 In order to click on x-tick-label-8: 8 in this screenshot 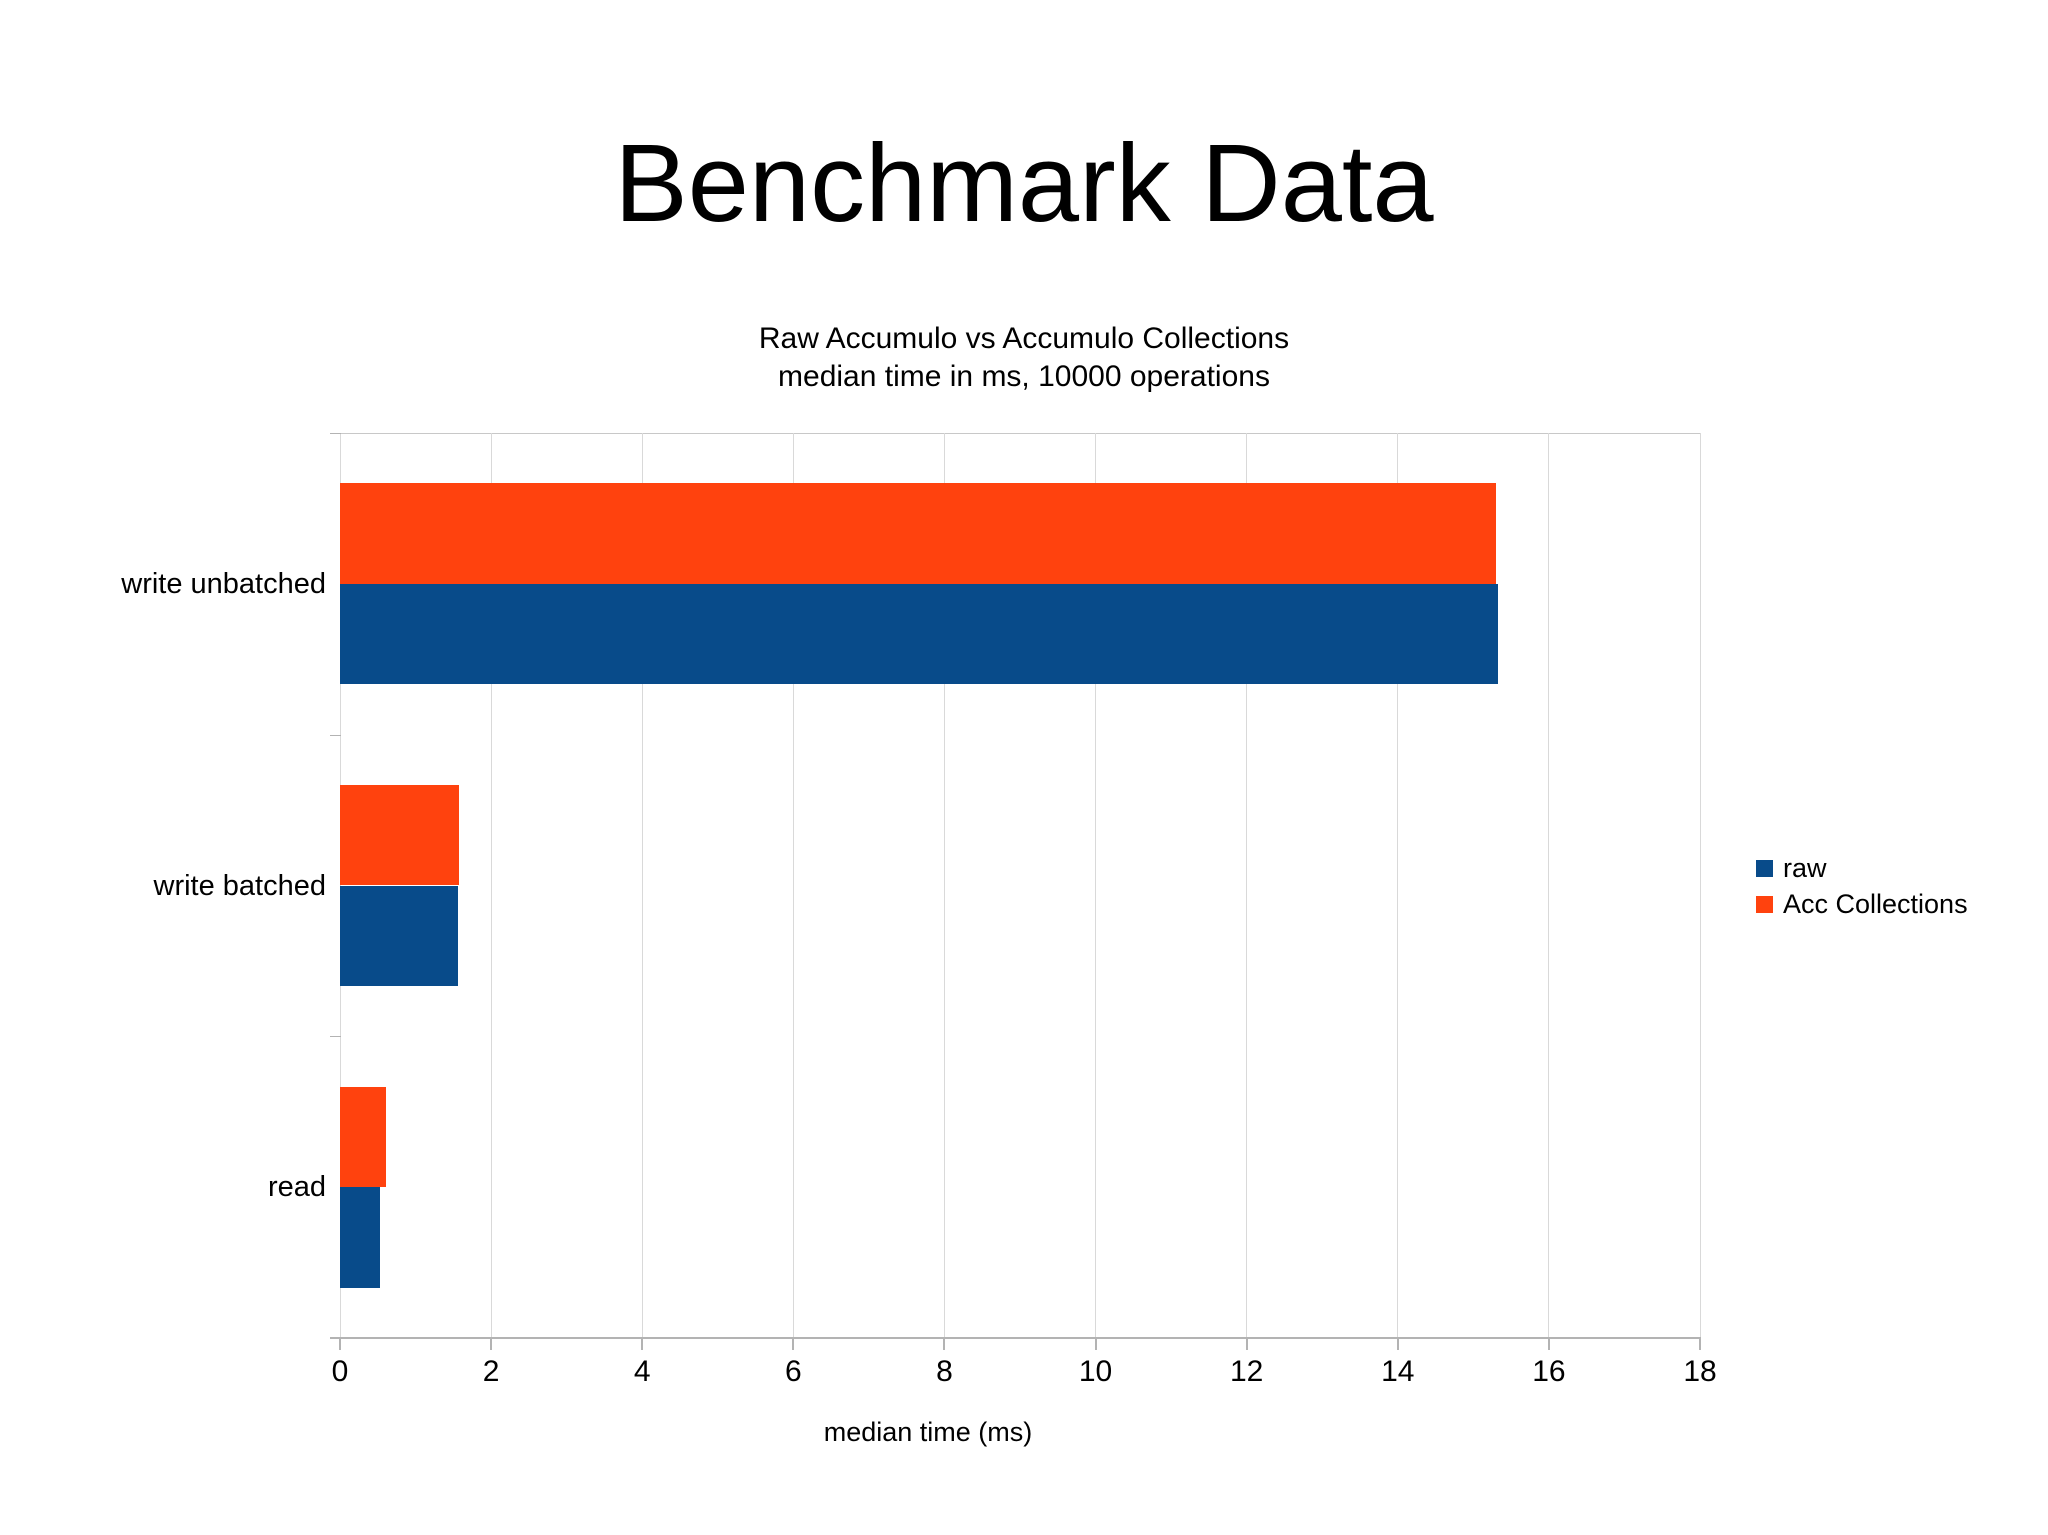, I will do `click(944, 1371)`.